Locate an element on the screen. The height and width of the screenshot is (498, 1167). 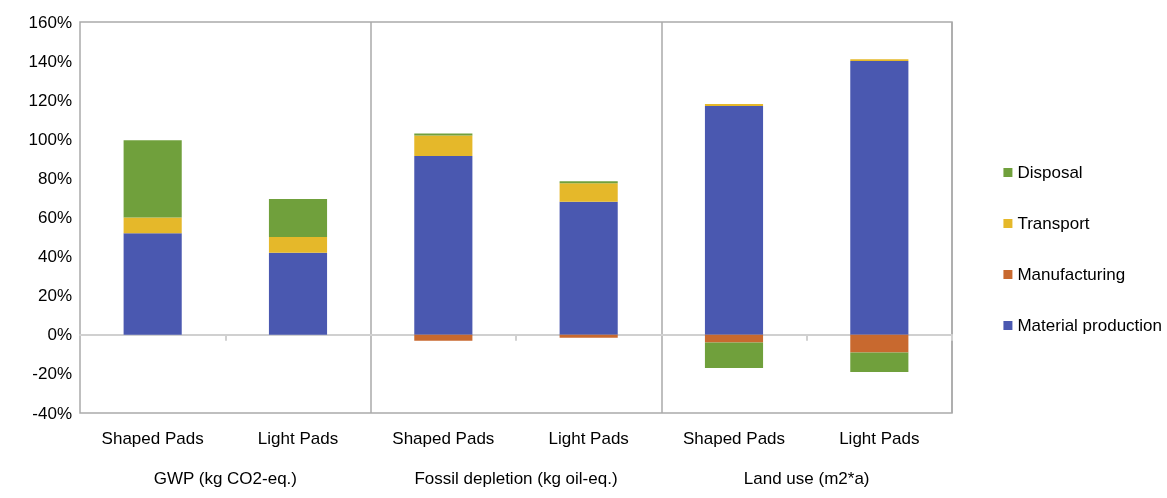
text: GWP (kg CO2-eq.) is located at coordinates (225, 478).